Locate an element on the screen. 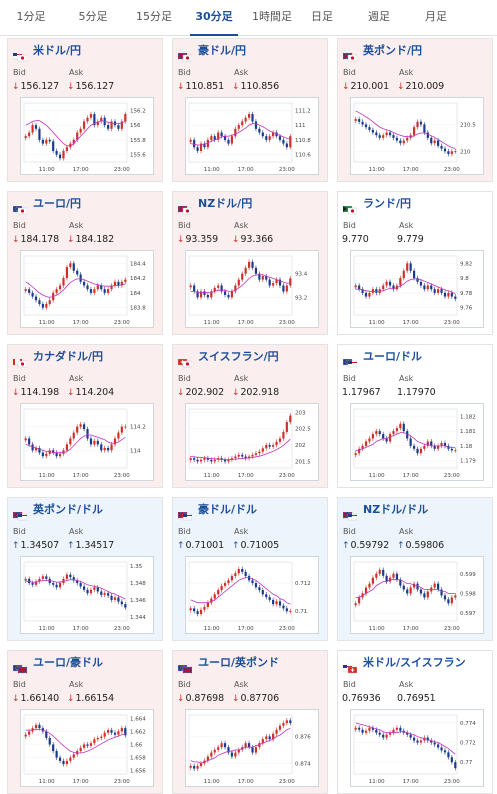 The image size is (497, 794). bid-value-number: 9.770 is located at coordinates (355, 239).